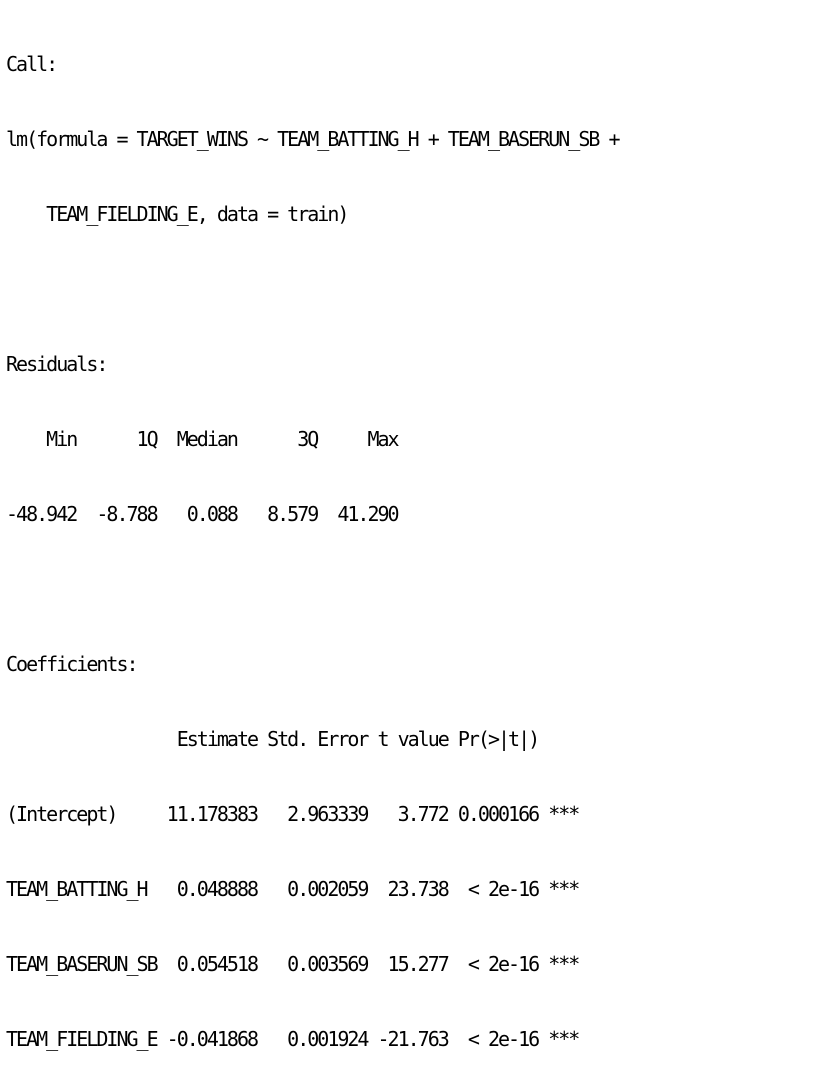  I want to click on output-line-residuals-values: -48.942 -8.788 0.088 8.579 41.290, so click(207, 514).